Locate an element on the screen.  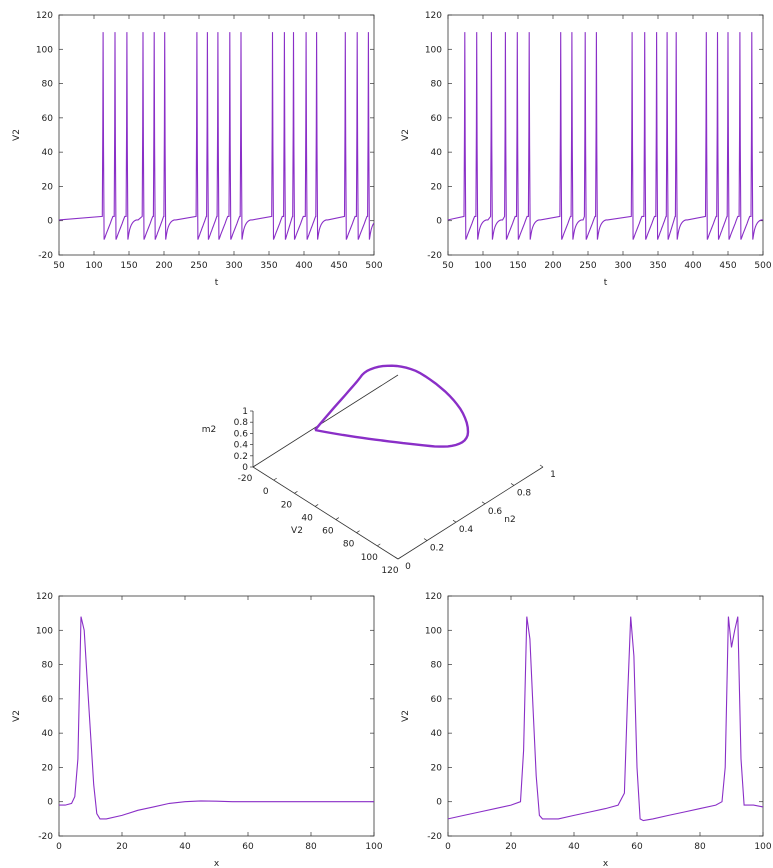
v2-axis-label: V2 is located at coordinates (297, 531).